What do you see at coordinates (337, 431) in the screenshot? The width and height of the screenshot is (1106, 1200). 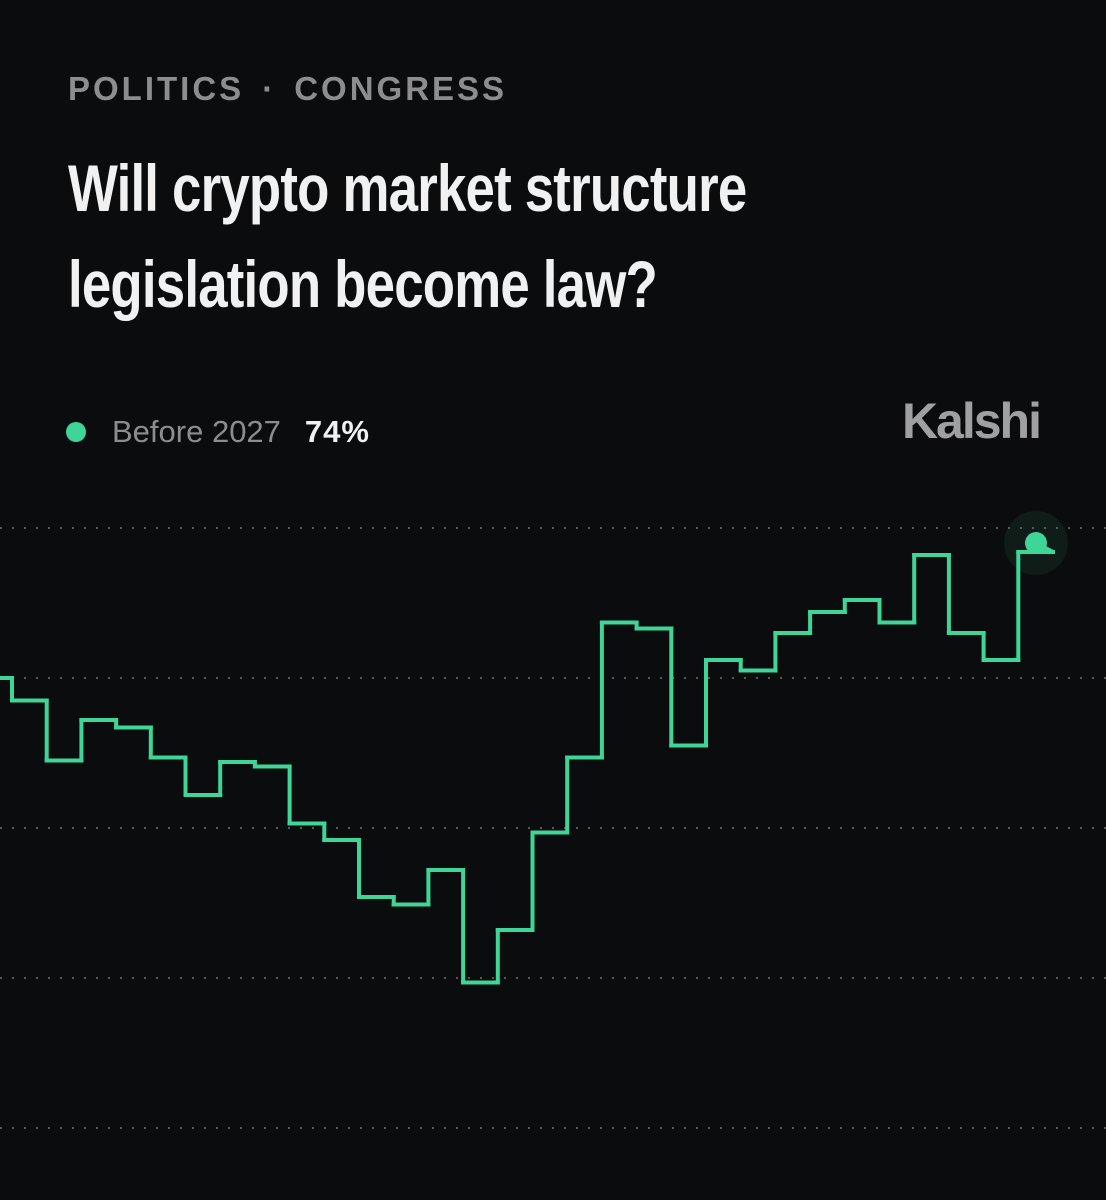 I see `current-value: 74%` at bounding box center [337, 431].